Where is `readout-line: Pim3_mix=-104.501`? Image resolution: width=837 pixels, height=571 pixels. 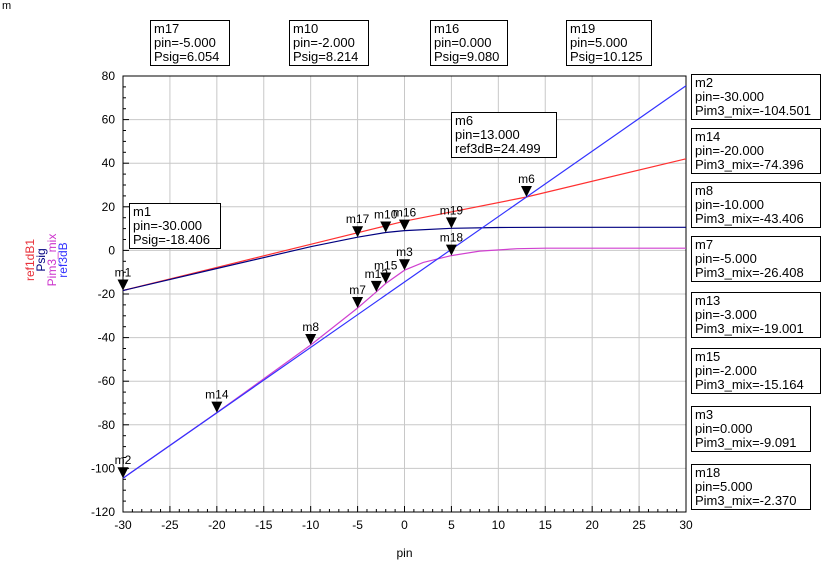
readout-line: Pim3_mix=-104.501 is located at coordinates (753, 110).